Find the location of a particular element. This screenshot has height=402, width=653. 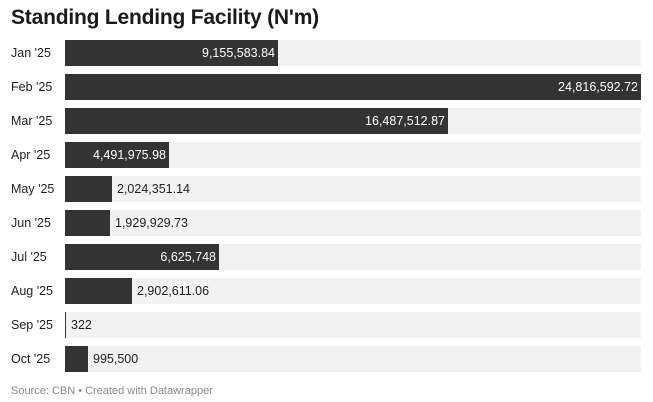

value-label: 322 is located at coordinates (81, 325).